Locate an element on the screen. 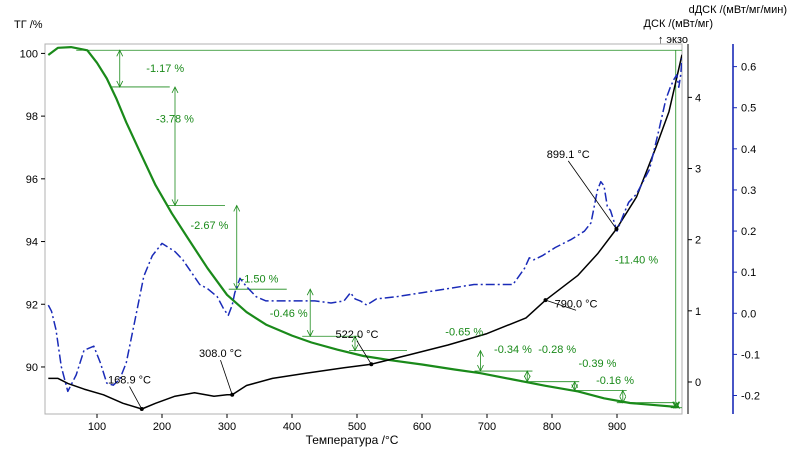 The image size is (791, 459). peak-label: 522.0 °C is located at coordinates (357, 335).